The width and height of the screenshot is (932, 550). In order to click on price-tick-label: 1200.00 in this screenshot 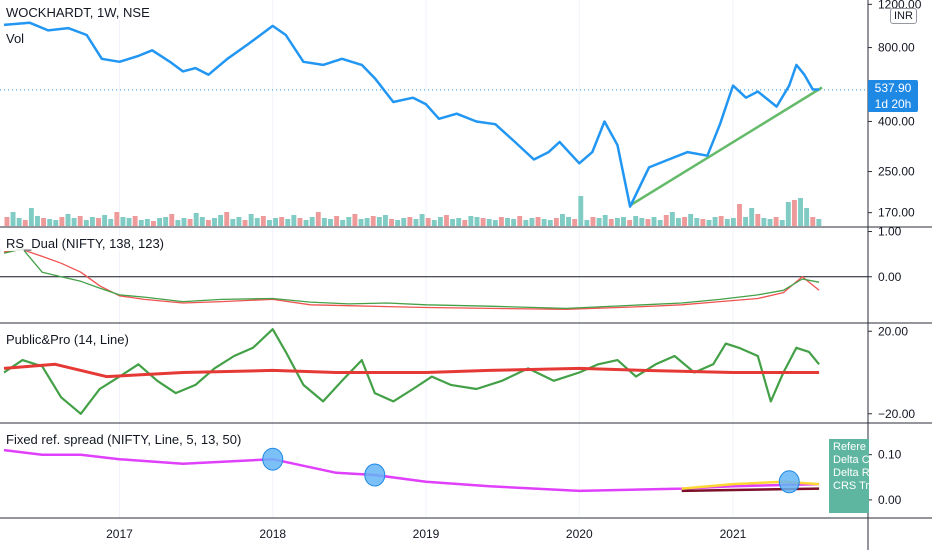, I will do `click(900, 5)`.